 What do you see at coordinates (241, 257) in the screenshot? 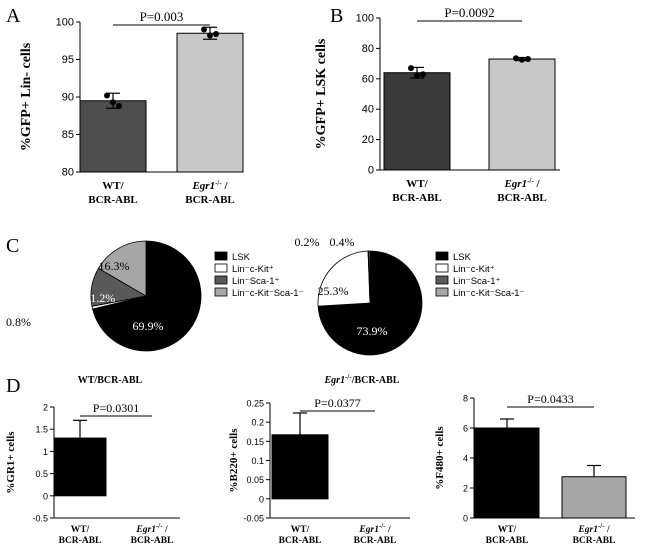
I see `pie-wt-legend-label: LSK` at bounding box center [241, 257].